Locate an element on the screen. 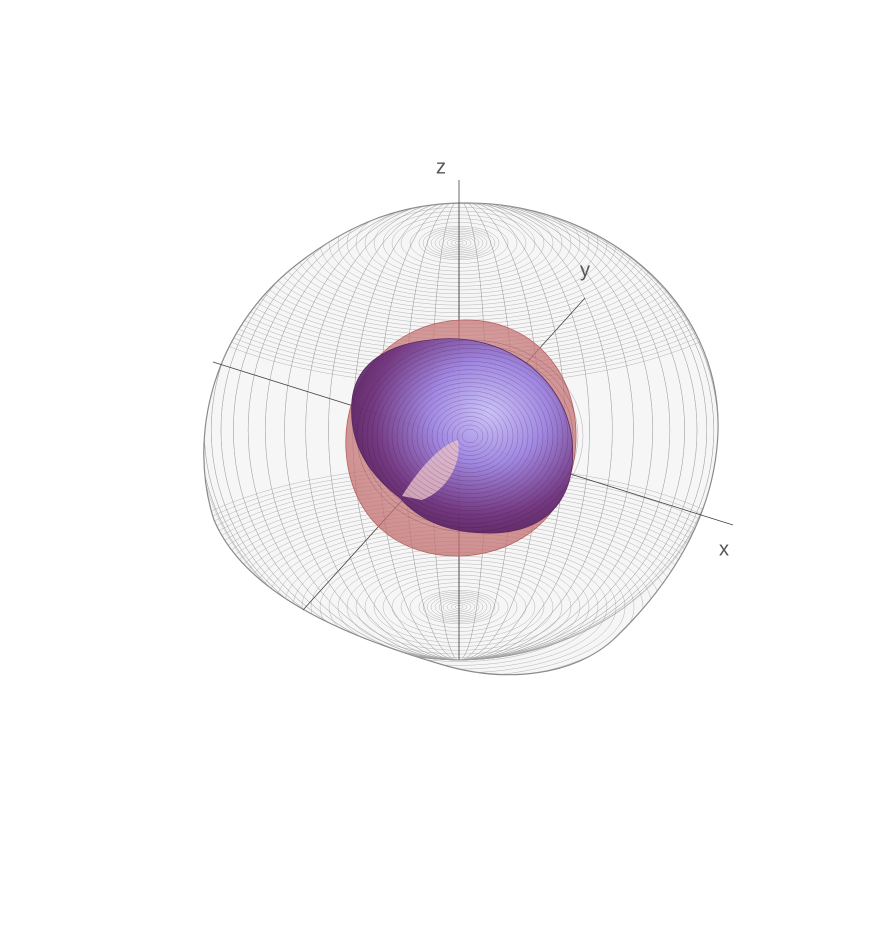 This screenshot has height=950, width=876. z-axis-label: z is located at coordinates (441, 167).